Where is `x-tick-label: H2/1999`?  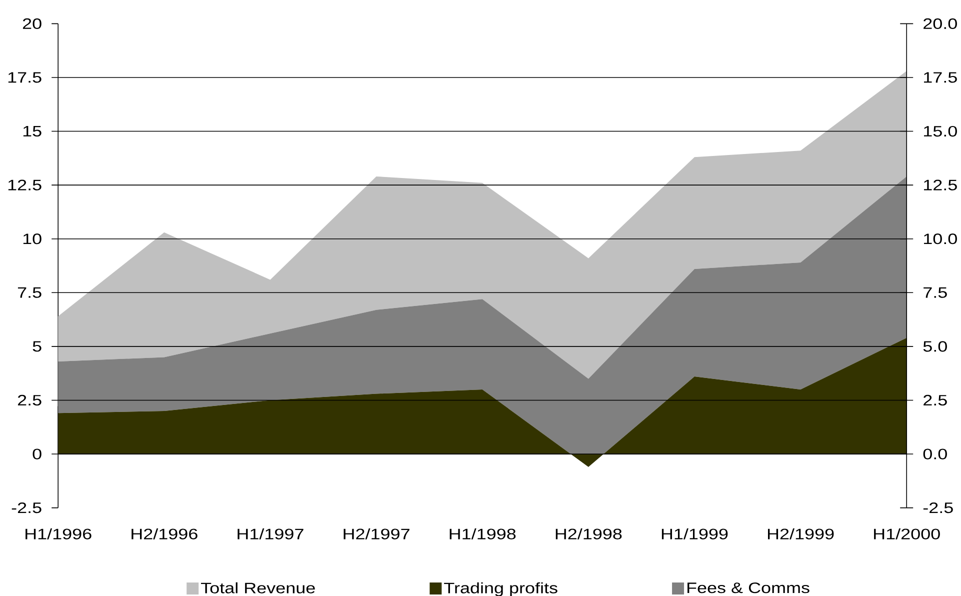
x-tick-label: H2/1999 is located at coordinates (801, 534).